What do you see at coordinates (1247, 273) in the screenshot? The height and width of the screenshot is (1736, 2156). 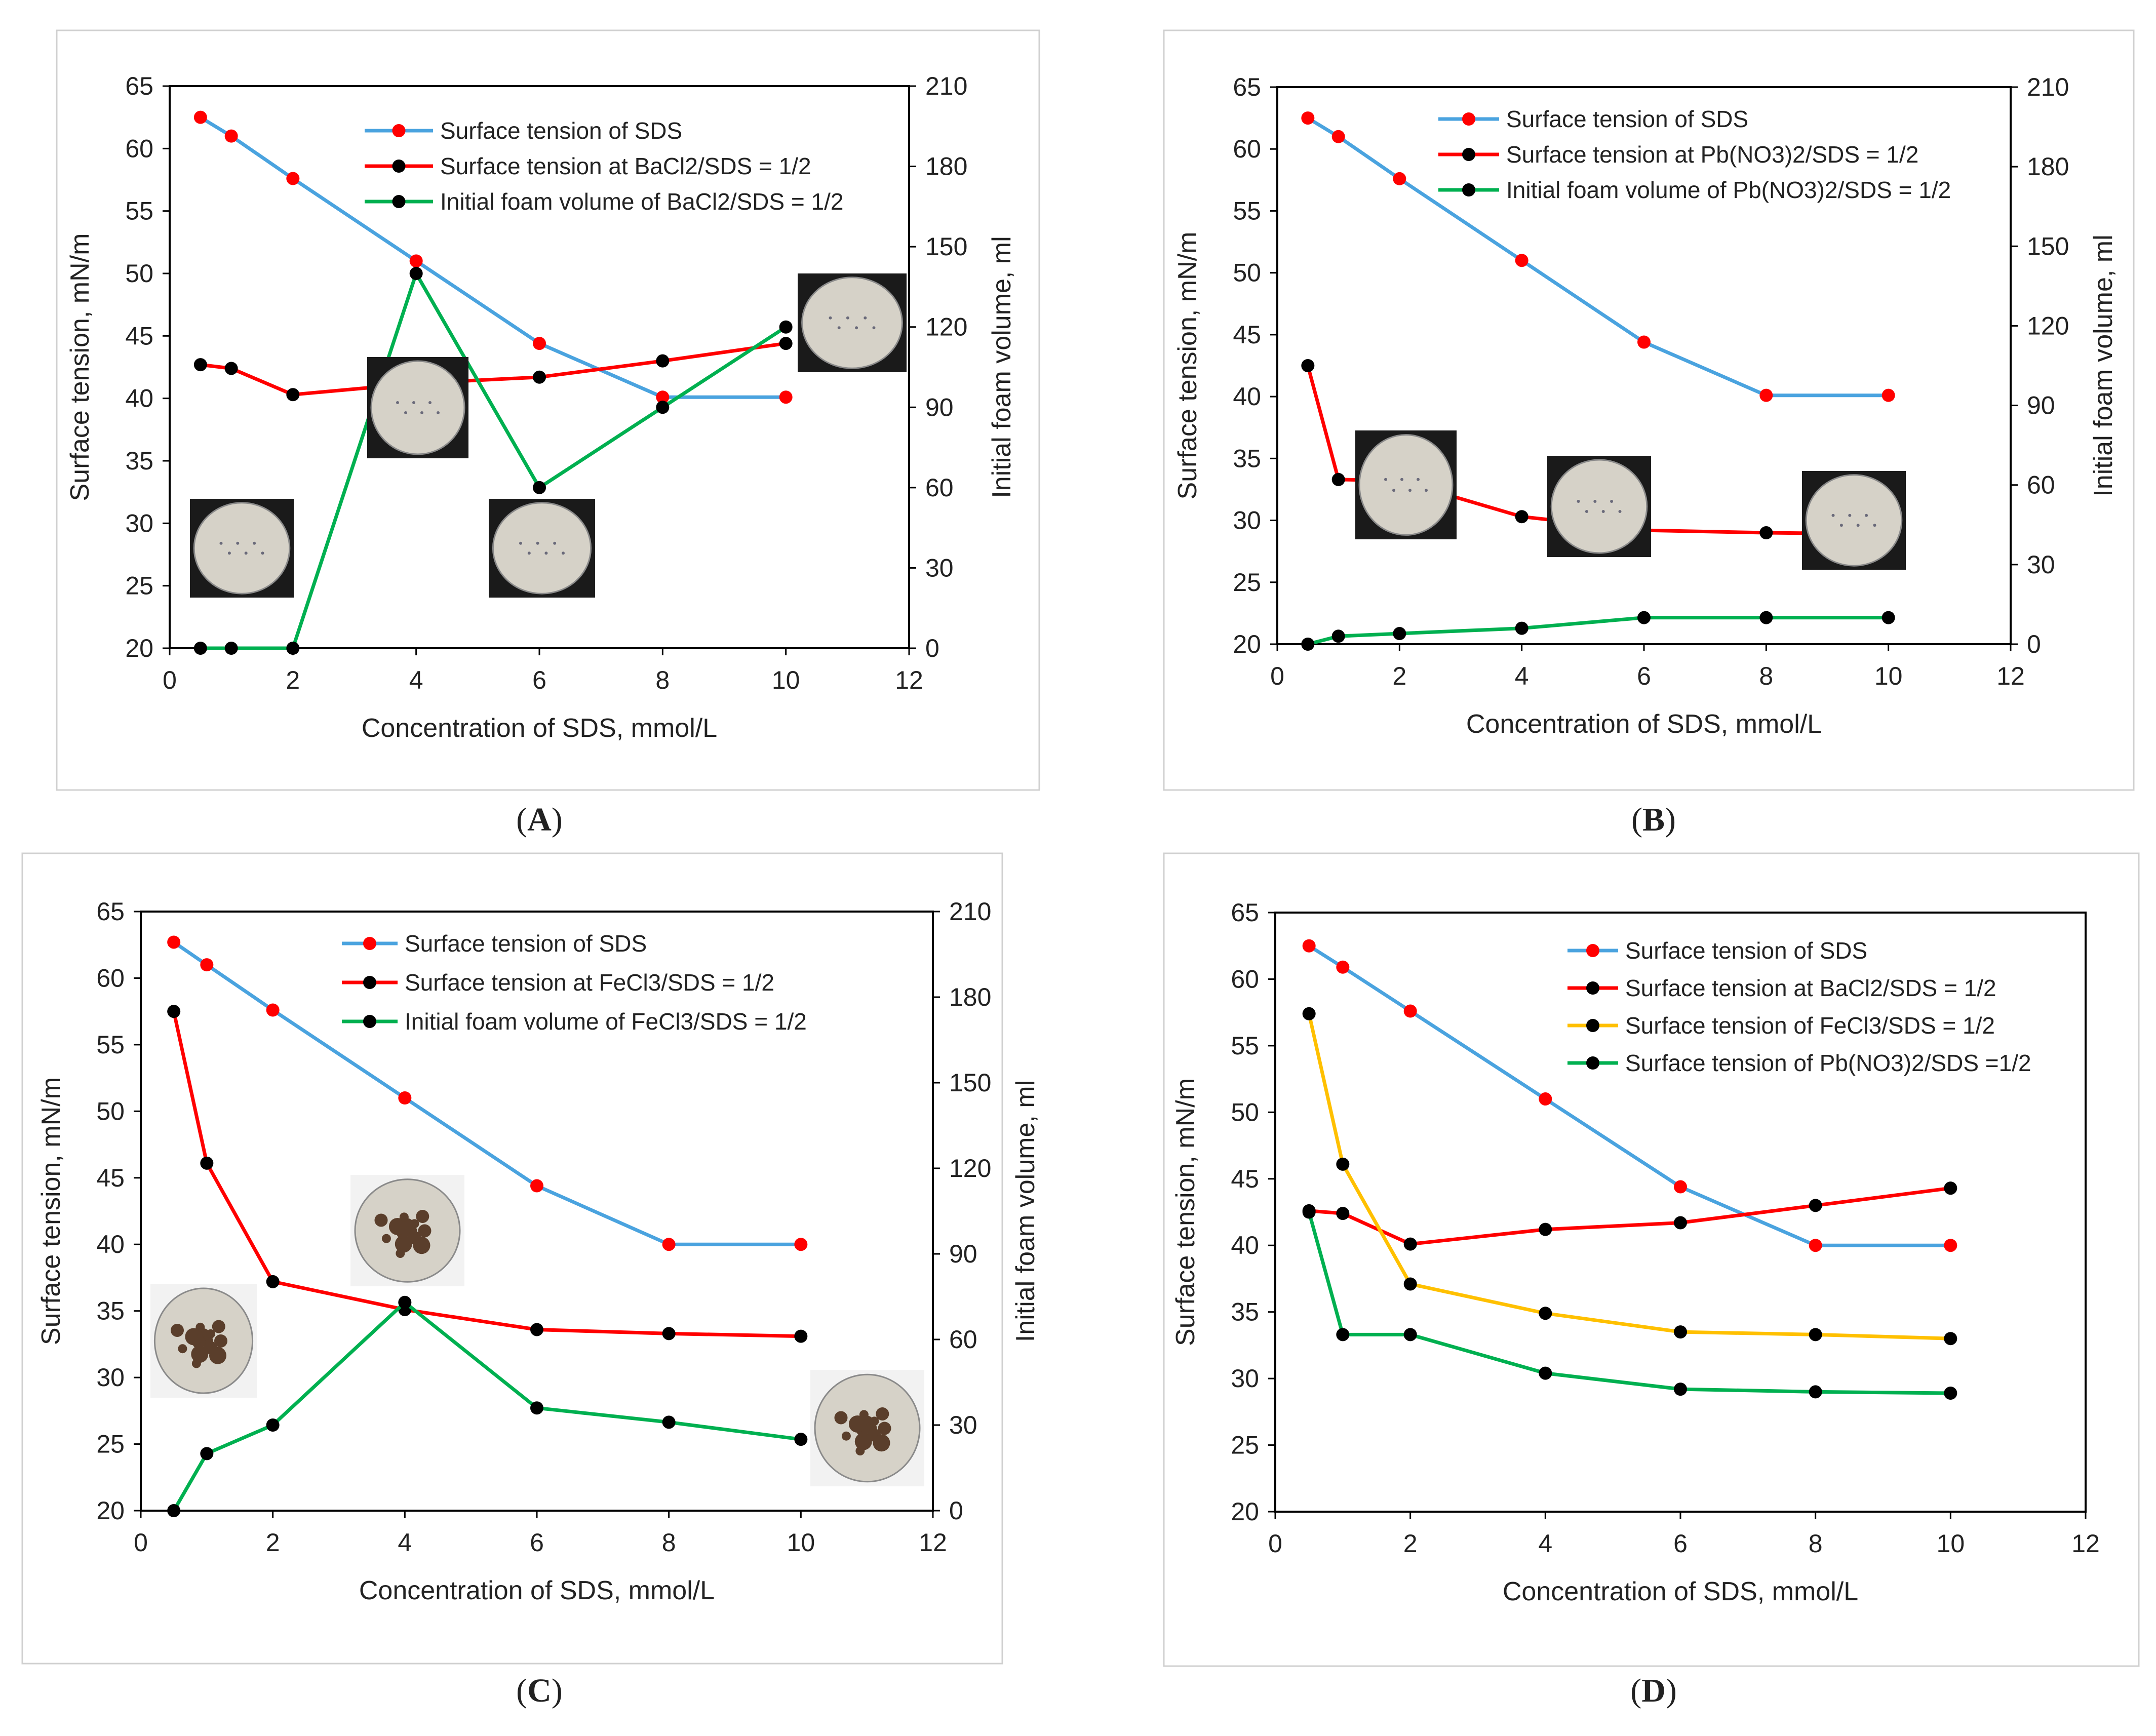 I see `y-tick-label: 50` at bounding box center [1247, 273].